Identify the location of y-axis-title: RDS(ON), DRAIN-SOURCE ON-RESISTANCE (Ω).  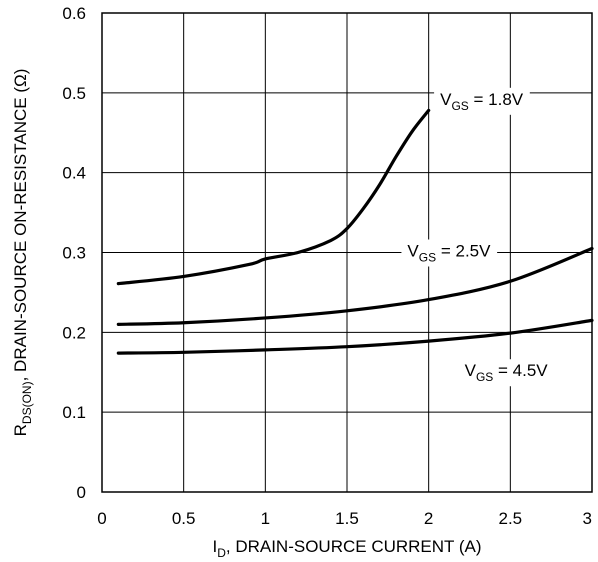
(22, 253).